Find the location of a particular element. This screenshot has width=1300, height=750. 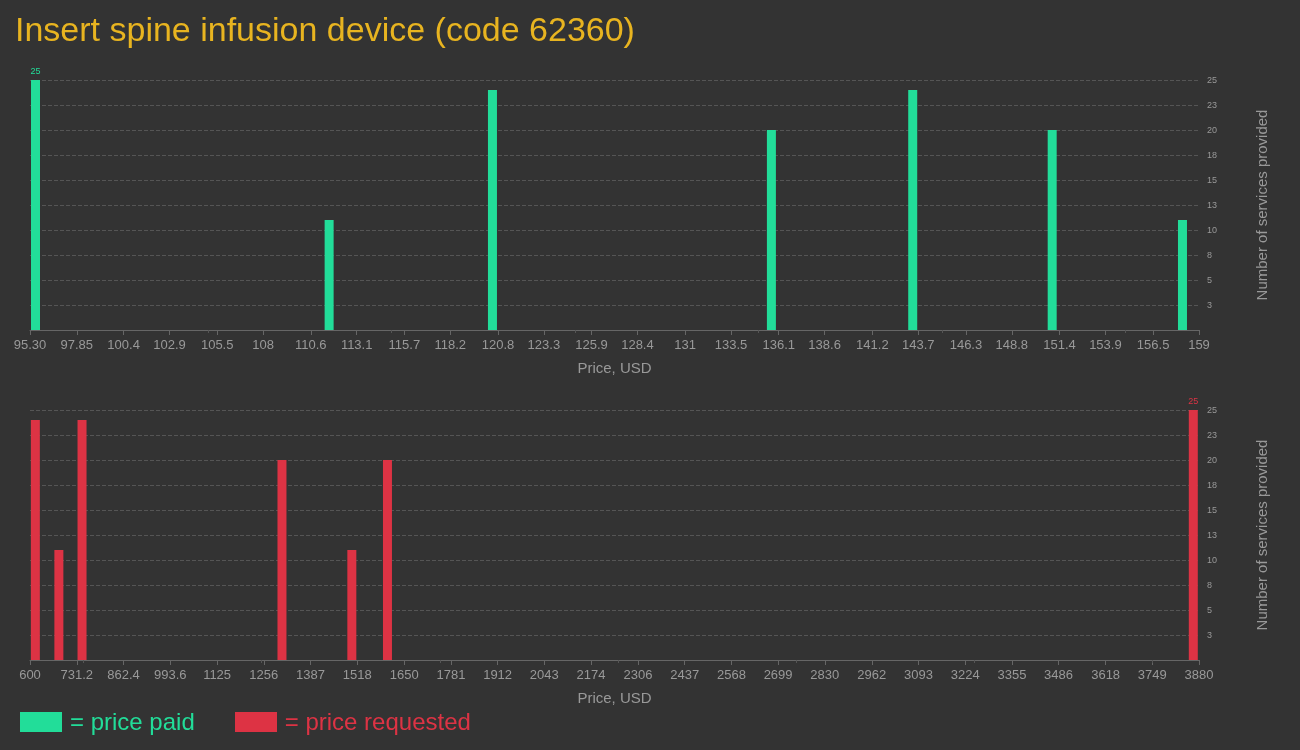

x-tick-label: 2437 is located at coordinates (685, 674).